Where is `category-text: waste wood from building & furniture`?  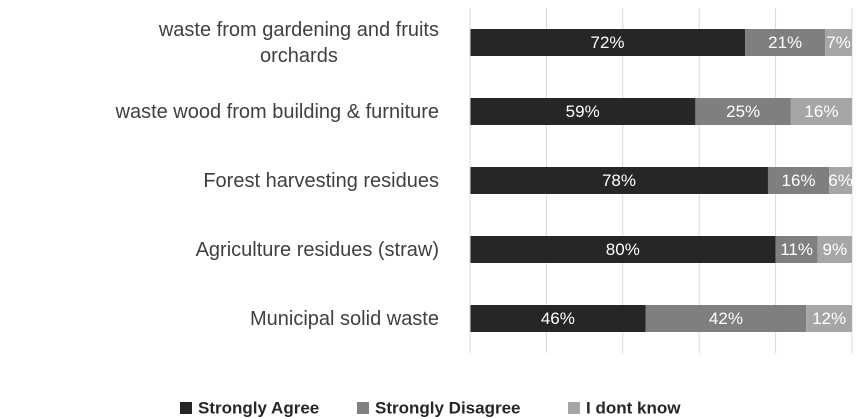 category-text: waste wood from building & furniture is located at coordinates (277, 111).